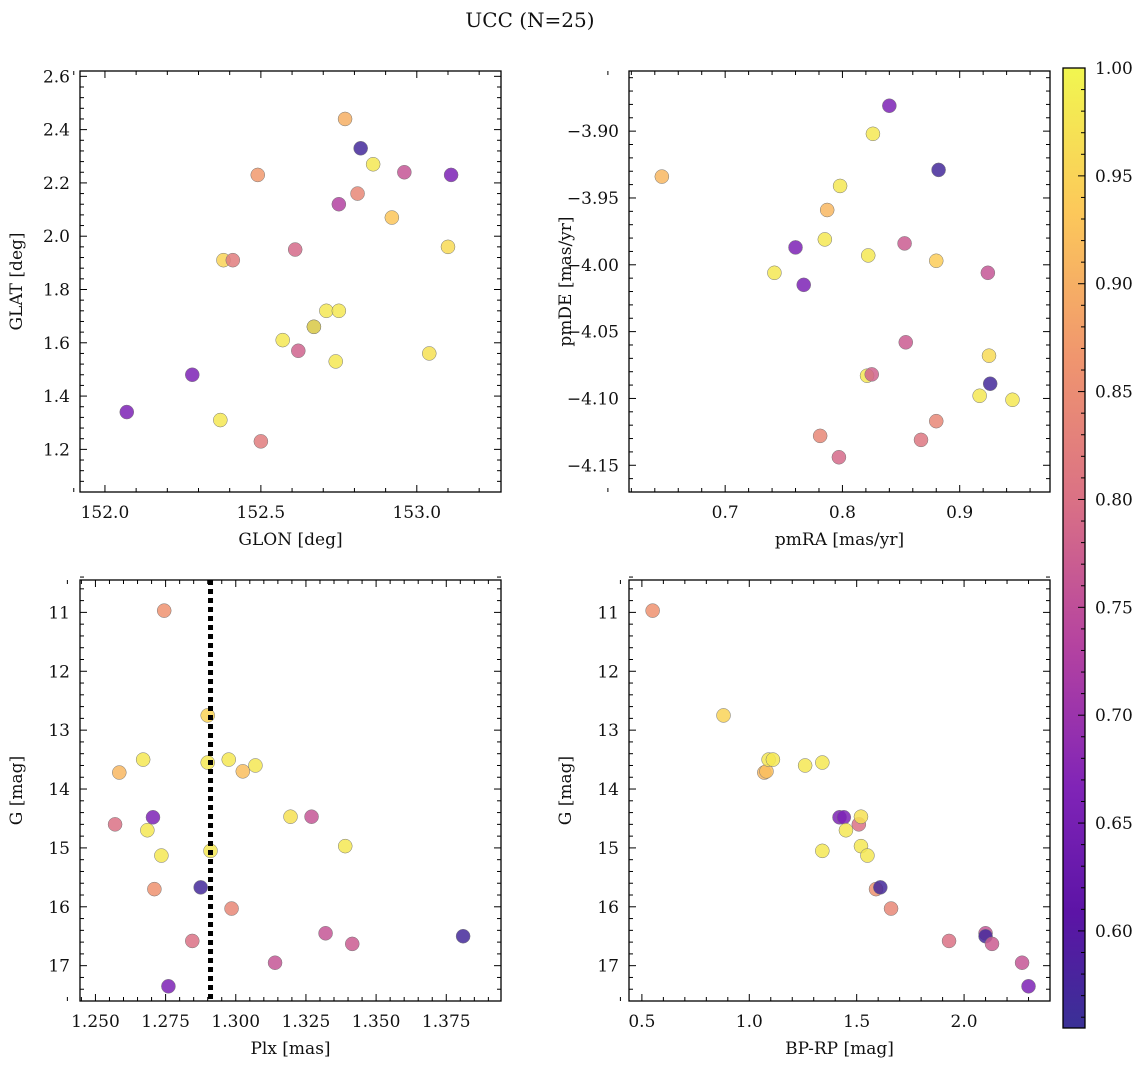  I want to click on colorbar-tick-label: 0.75, so click(1114, 608).